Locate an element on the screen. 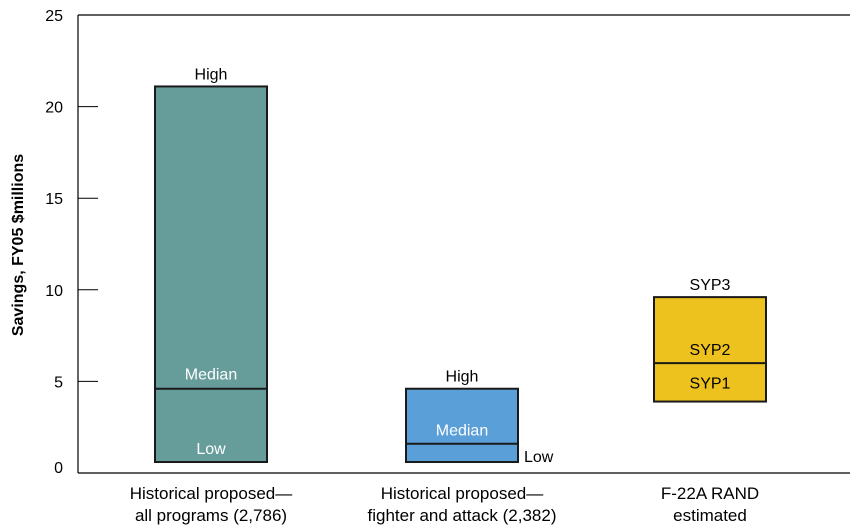 The image size is (850, 530). median-label: SYP2 is located at coordinates (710, 350).